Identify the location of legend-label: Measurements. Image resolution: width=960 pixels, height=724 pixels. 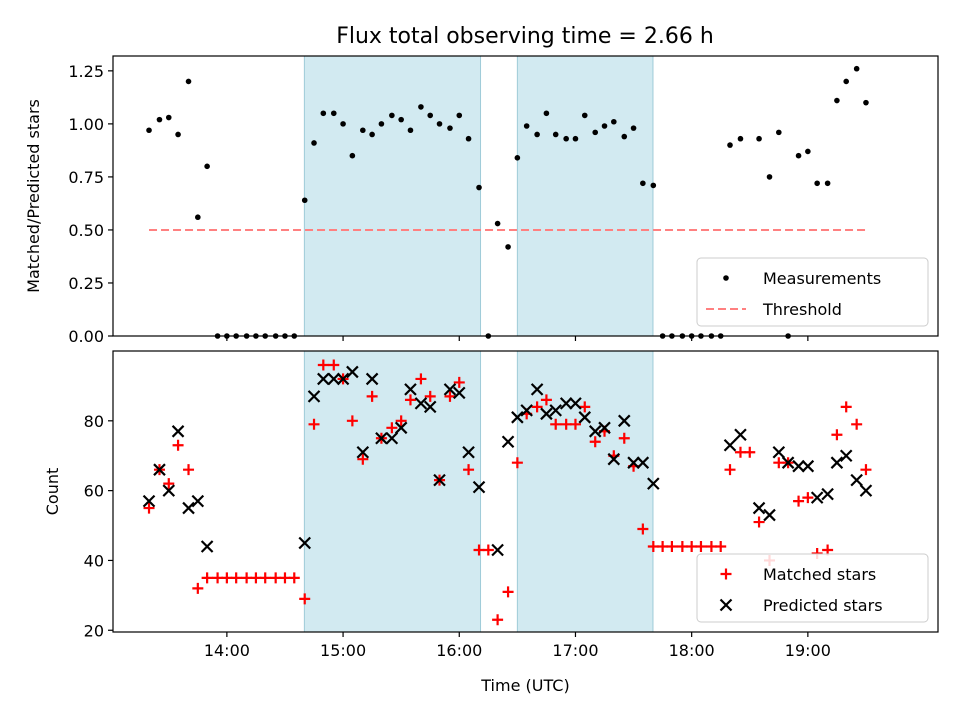
(822, 278).